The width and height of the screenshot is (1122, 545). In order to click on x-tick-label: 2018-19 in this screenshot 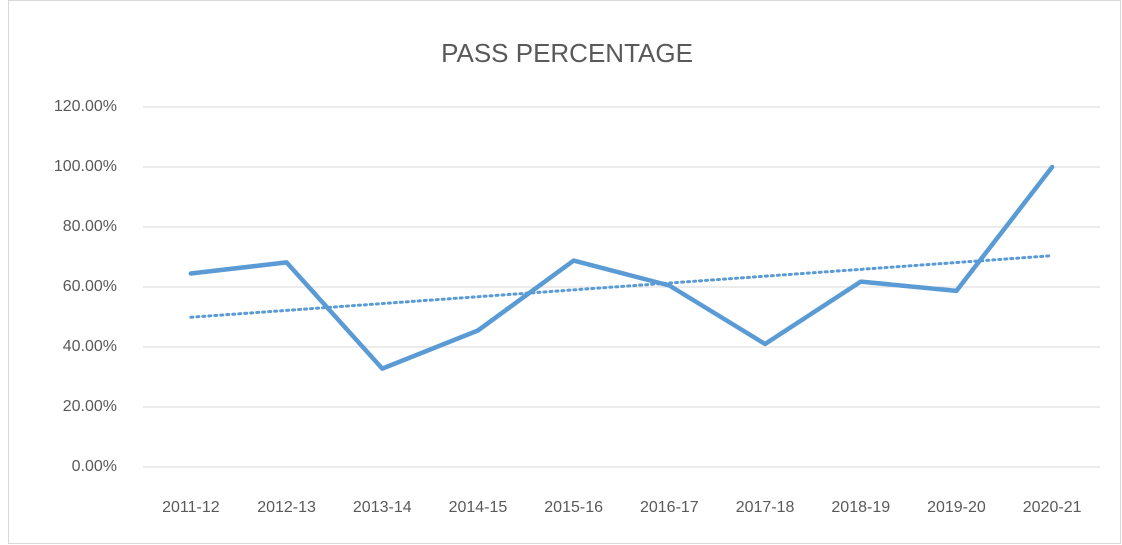, I will do `click(860, 507)`.